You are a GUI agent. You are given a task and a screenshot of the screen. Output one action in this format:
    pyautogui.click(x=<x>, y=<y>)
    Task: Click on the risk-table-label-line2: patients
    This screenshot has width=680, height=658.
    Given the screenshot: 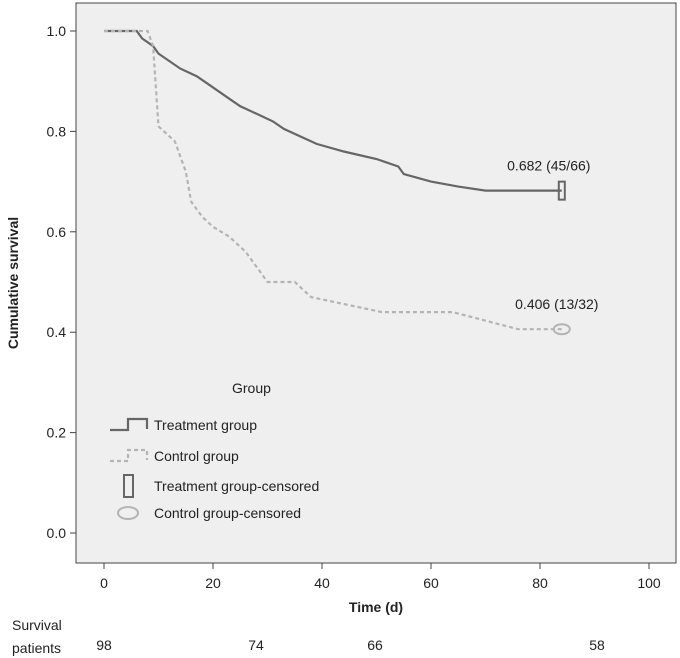 What is the action you would take?
    pyautogui.click(x=36, y=648)
    